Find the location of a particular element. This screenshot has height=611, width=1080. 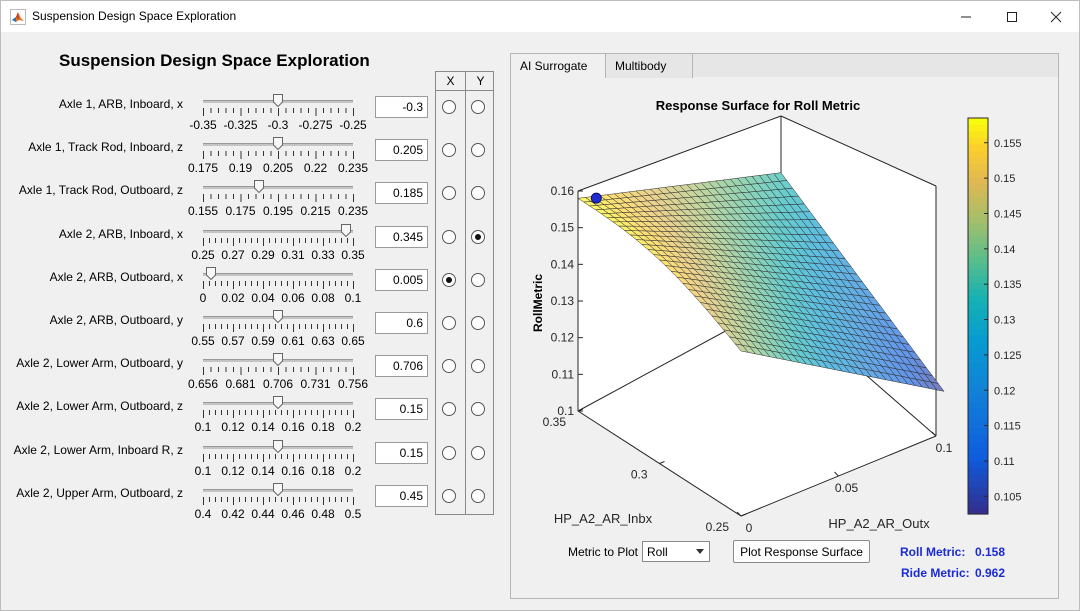

slider-tick-label: 0.195 is located at coordinates (278, 211).